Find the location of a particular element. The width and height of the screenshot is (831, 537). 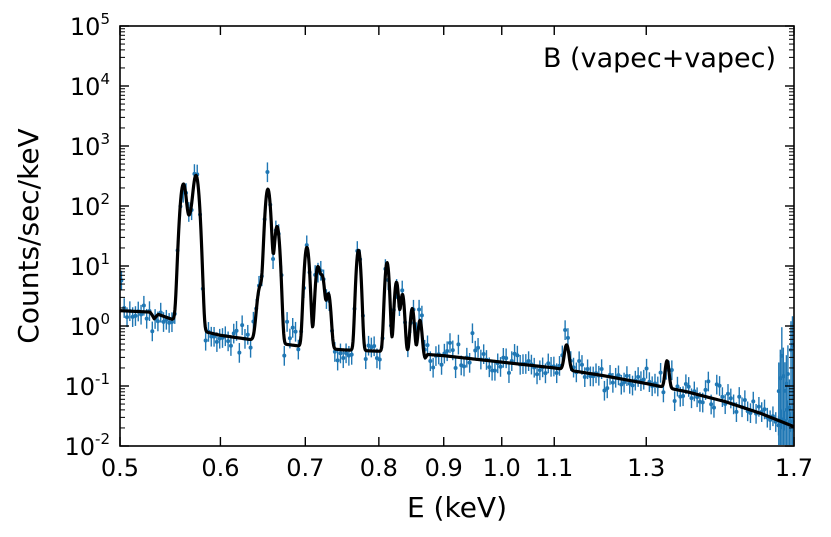

y-tick-label: 10⁴ is located at coordinates (90, 85).